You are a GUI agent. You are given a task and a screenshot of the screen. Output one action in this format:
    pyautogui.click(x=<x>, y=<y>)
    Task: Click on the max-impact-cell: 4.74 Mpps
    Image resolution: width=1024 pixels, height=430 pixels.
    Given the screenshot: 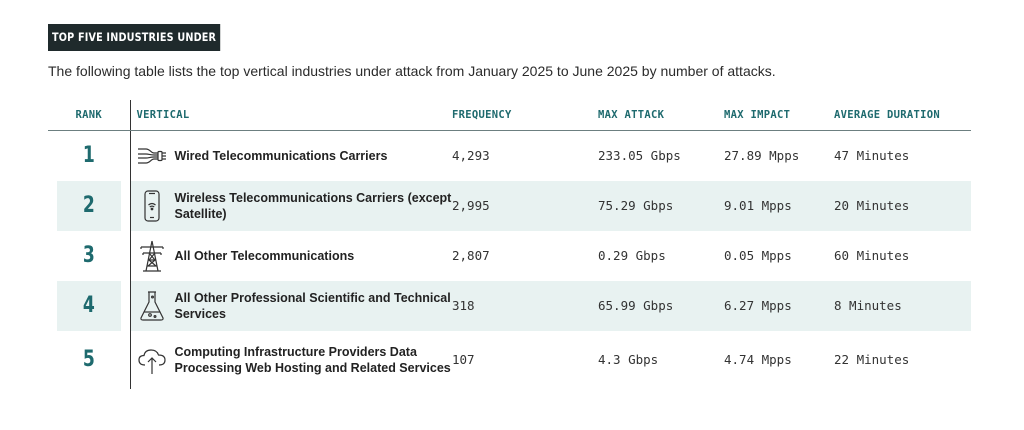 What is the action you would take?
    pyautogui.click(x=758, y=359)
    